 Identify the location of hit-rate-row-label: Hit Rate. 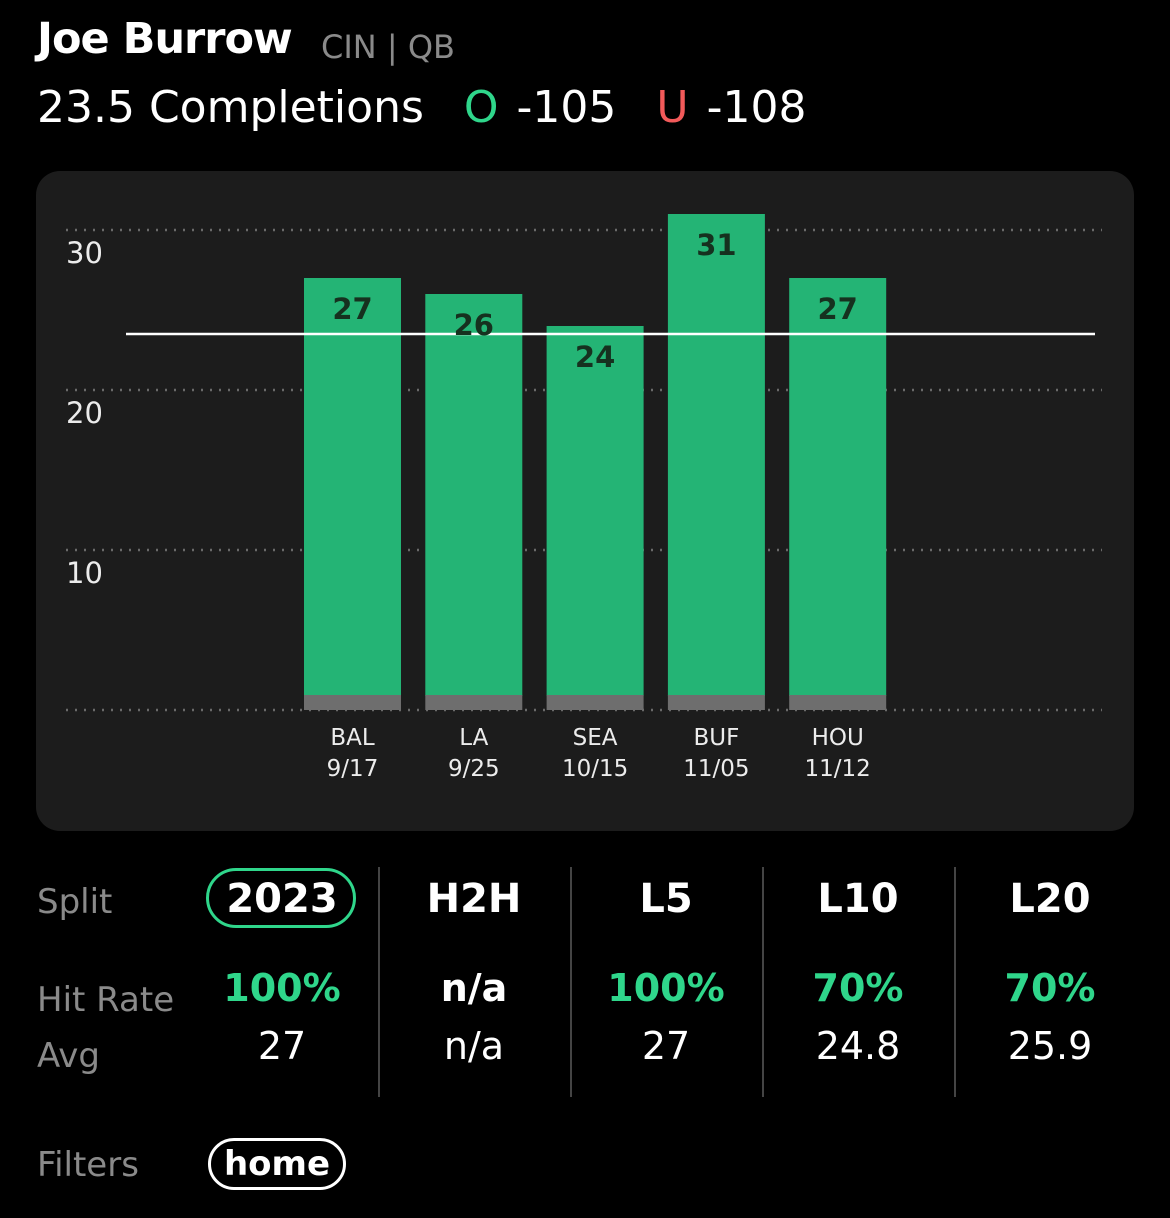
(106, 1000).